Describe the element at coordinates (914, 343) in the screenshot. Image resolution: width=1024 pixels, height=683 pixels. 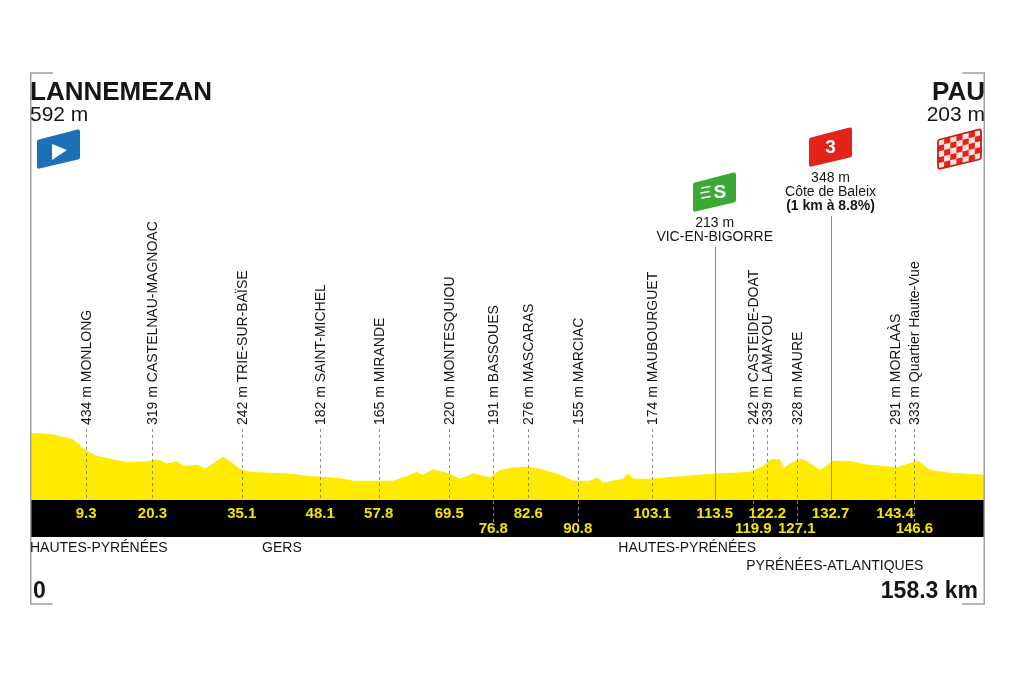
I see `ref-line-label: 333 m Quartier Haute-Vue` at that location.